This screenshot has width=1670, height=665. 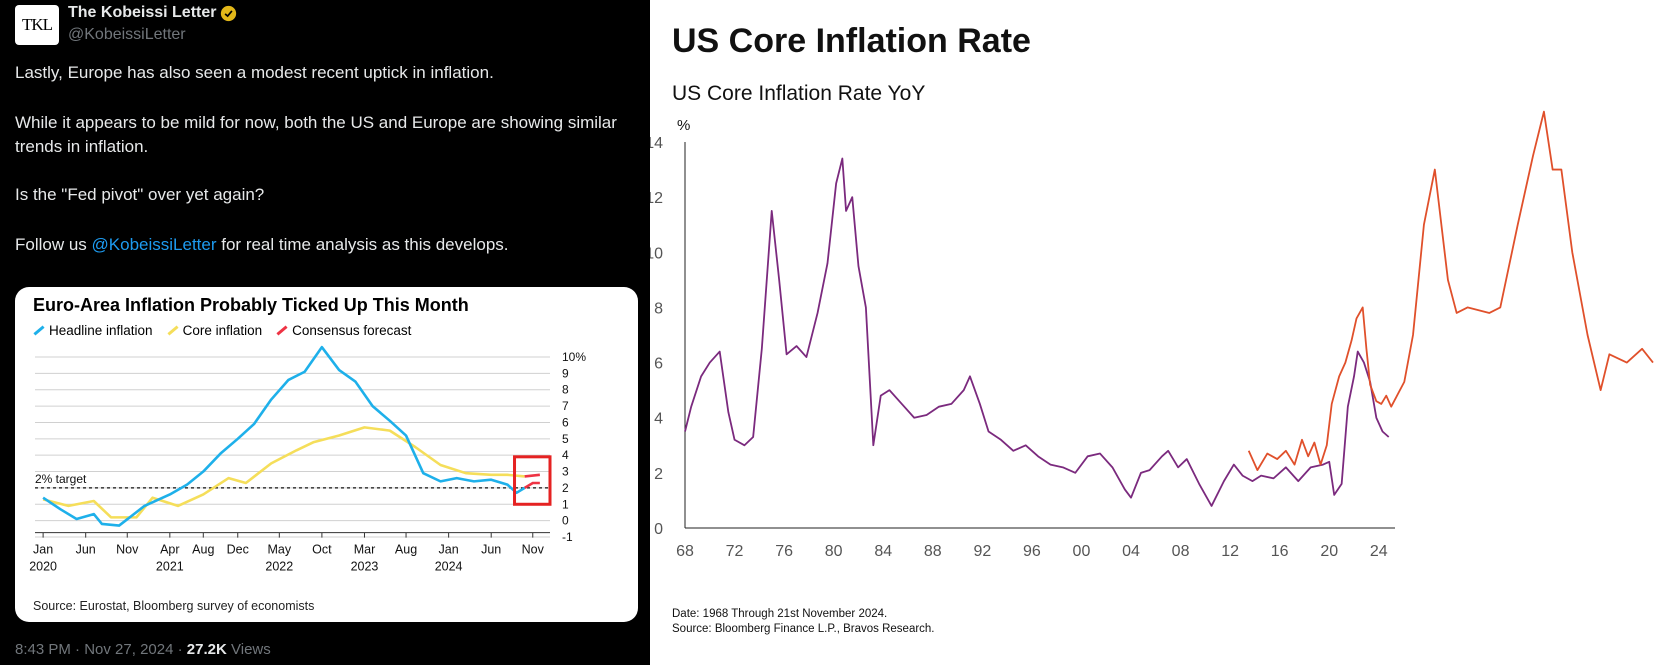 What do you see at coordinates (101, 330) in the screenshot?
I see `legend-headline-label: Headline inflation` at bounding box center [101, 330].